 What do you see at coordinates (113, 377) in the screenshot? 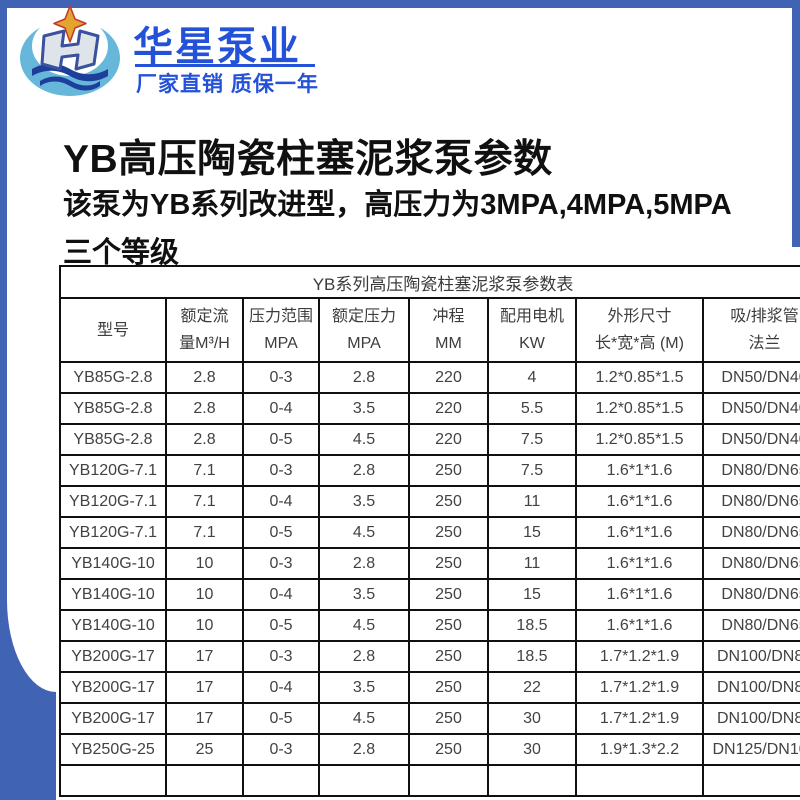
I see `table-cell: YB85G-2.8` at bounding box center [113, 377].